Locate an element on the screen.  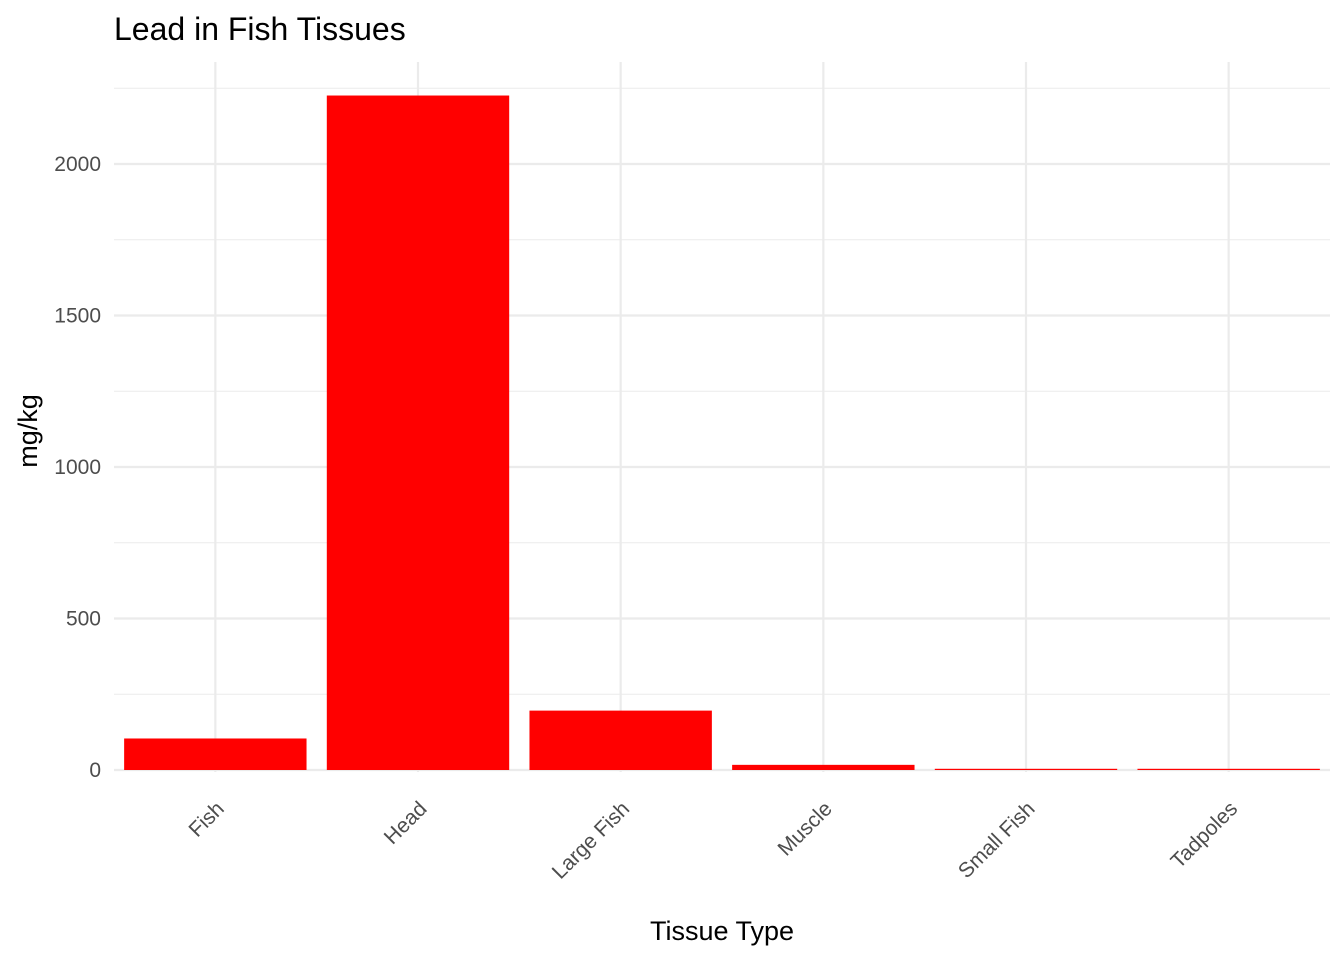
bar-fish is located at coordinates (215, 754).